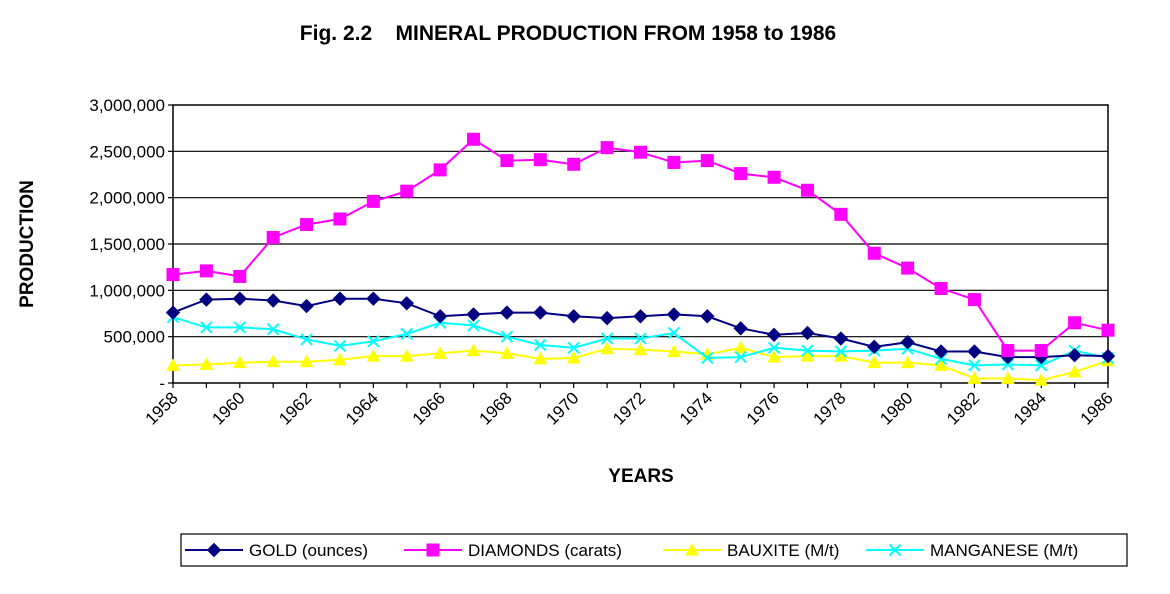 This screenshot has width=1170, height=594. What do you see at coordinates (362, 408) in the screenshot?
I see `x-tick-label: 1964` at bounding box center [362, 408].